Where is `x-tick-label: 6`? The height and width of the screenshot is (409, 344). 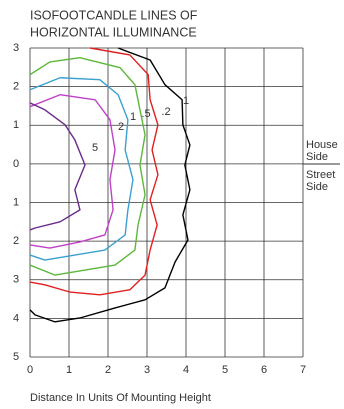
x-tick-label: 6 is located at coordinates (264, 370).